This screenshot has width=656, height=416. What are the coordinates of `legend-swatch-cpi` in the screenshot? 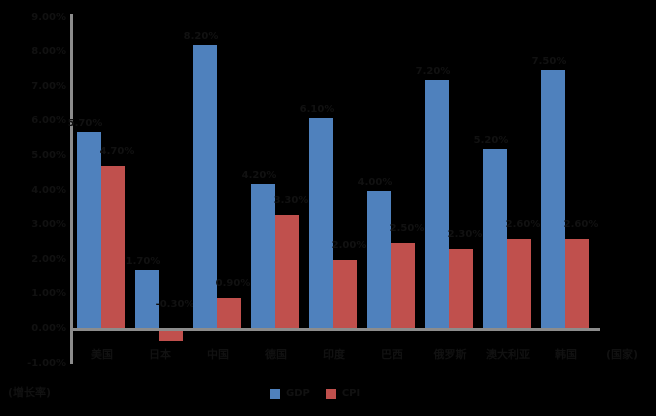 It's located at (330, 393).